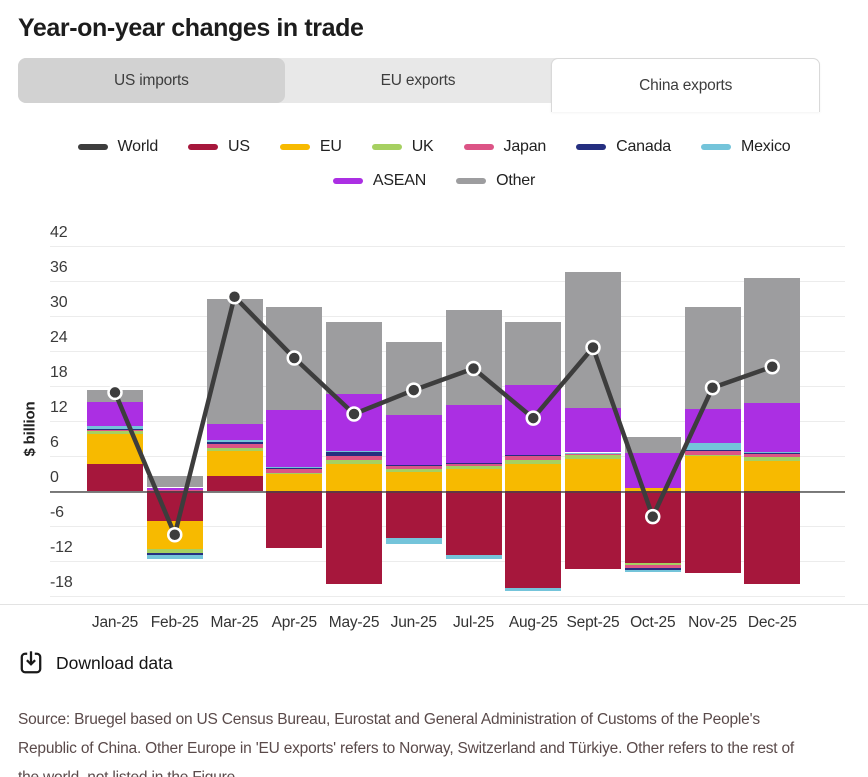 The height and width of the screenshot is (777, 868). What do you see at coordinates (413, 481) in the screenshot?
I see `bar-Jun-25-EU` at bounding box center [413, 481].